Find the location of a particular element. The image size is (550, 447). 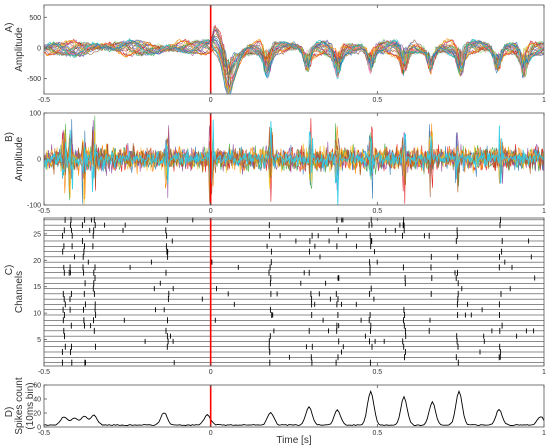

panel-b-xtick-label-1: 0 is located at coordinates (211, 211).